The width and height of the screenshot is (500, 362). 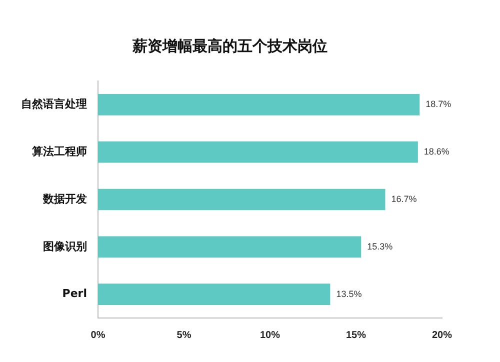 I want to click on data-label: 15.3%, so click(x=380, y=246).